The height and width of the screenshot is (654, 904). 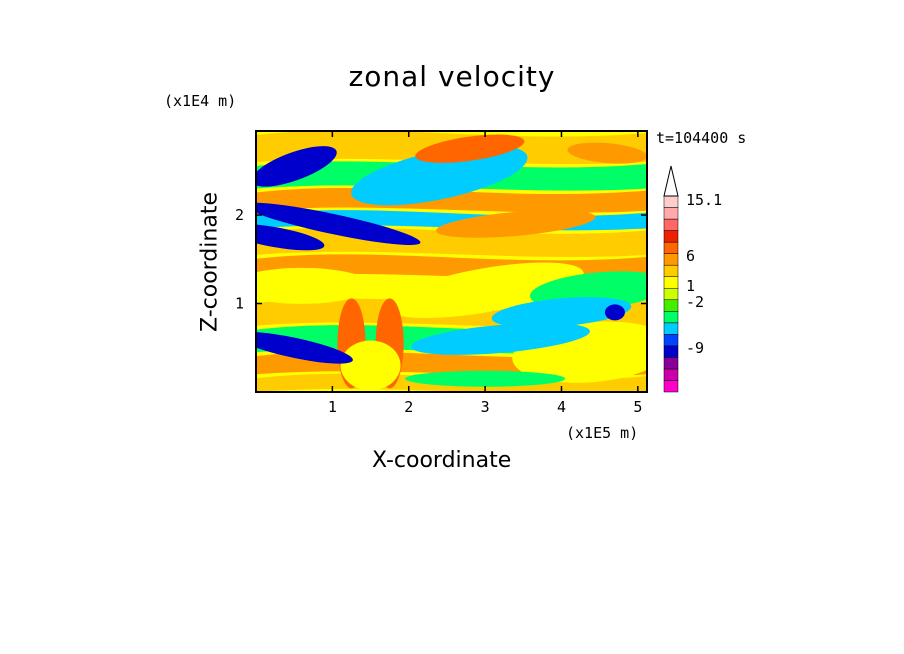 I want to click on y-ticks: 12, so click(x=441, y=259).